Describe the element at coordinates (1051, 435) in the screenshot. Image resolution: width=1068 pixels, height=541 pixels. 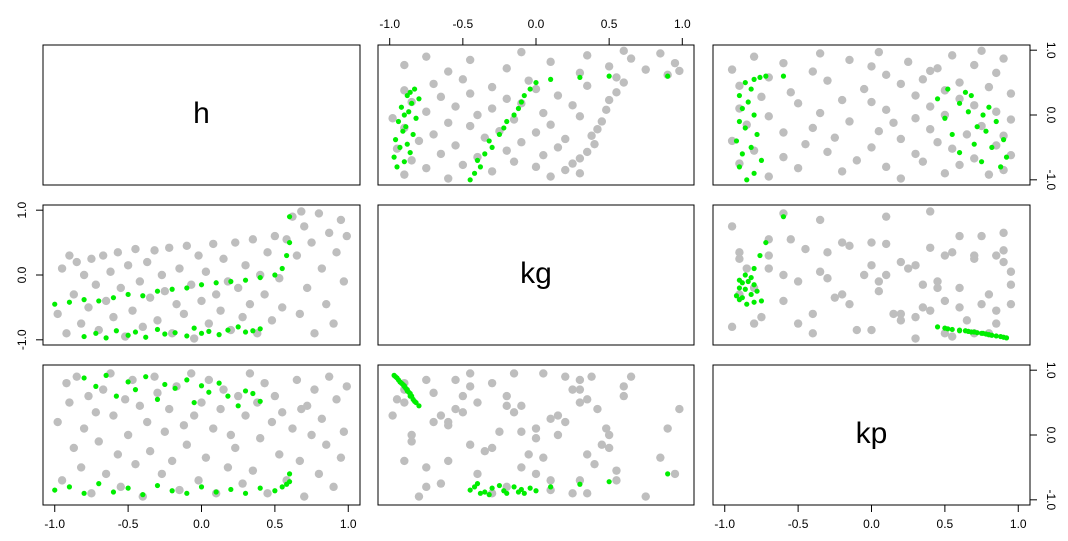
I see `y-tick-label: 0.0` at that location.